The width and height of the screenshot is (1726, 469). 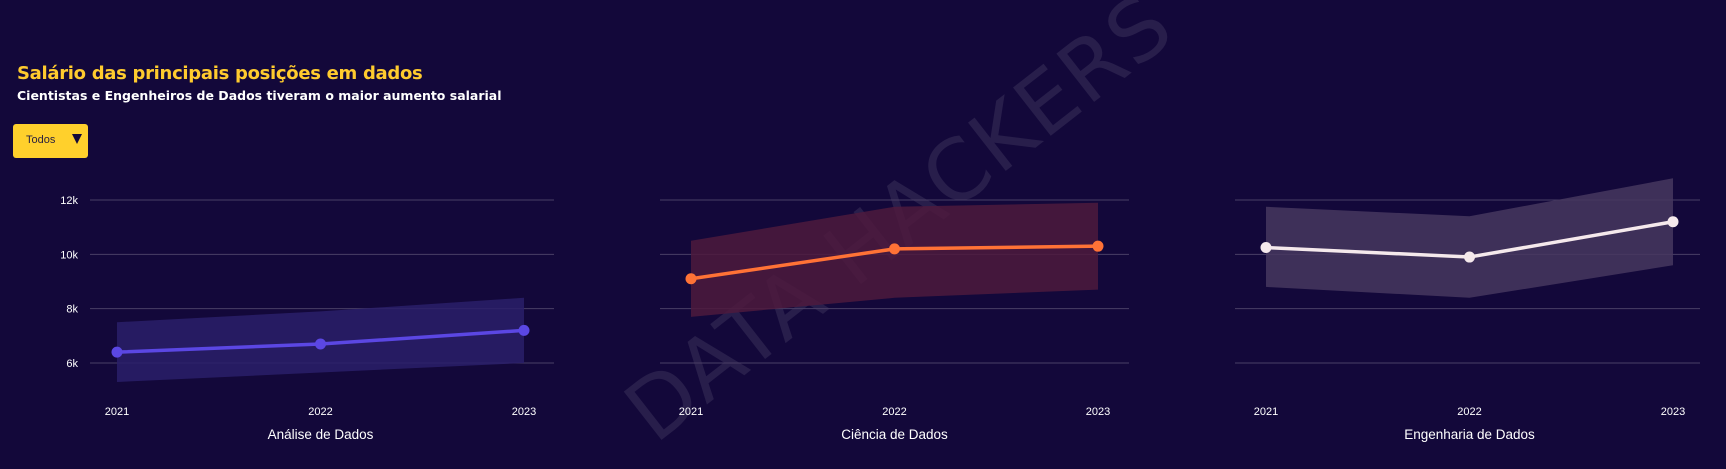 What do you see at coordinates (69, 201) in the screenshot?
I see `y-tick-label: 12k` at bounding box center [69, 201].